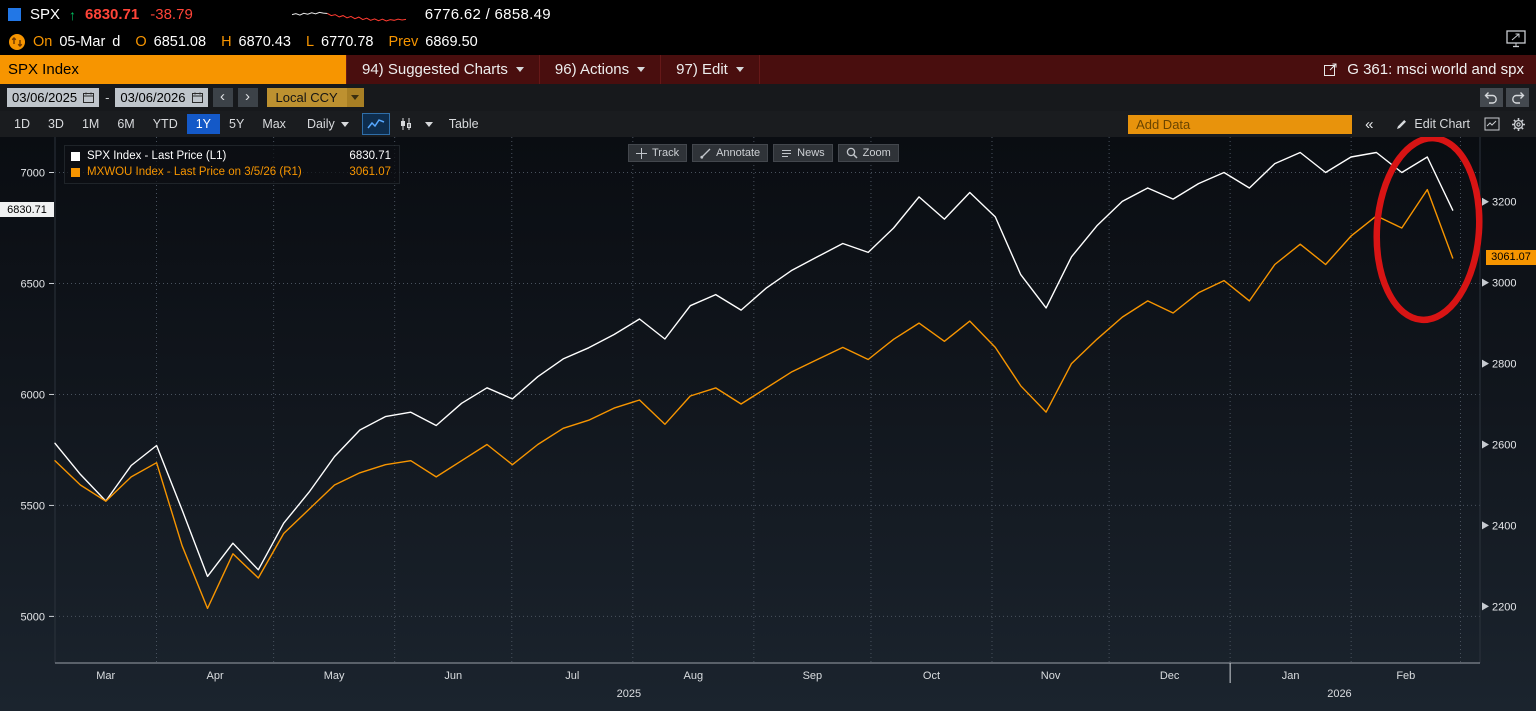  What do you see at coordinates (82, 42) in the screenshot?
I see `ohlc-date: 05-Mar` at bounding box center [82, 42].